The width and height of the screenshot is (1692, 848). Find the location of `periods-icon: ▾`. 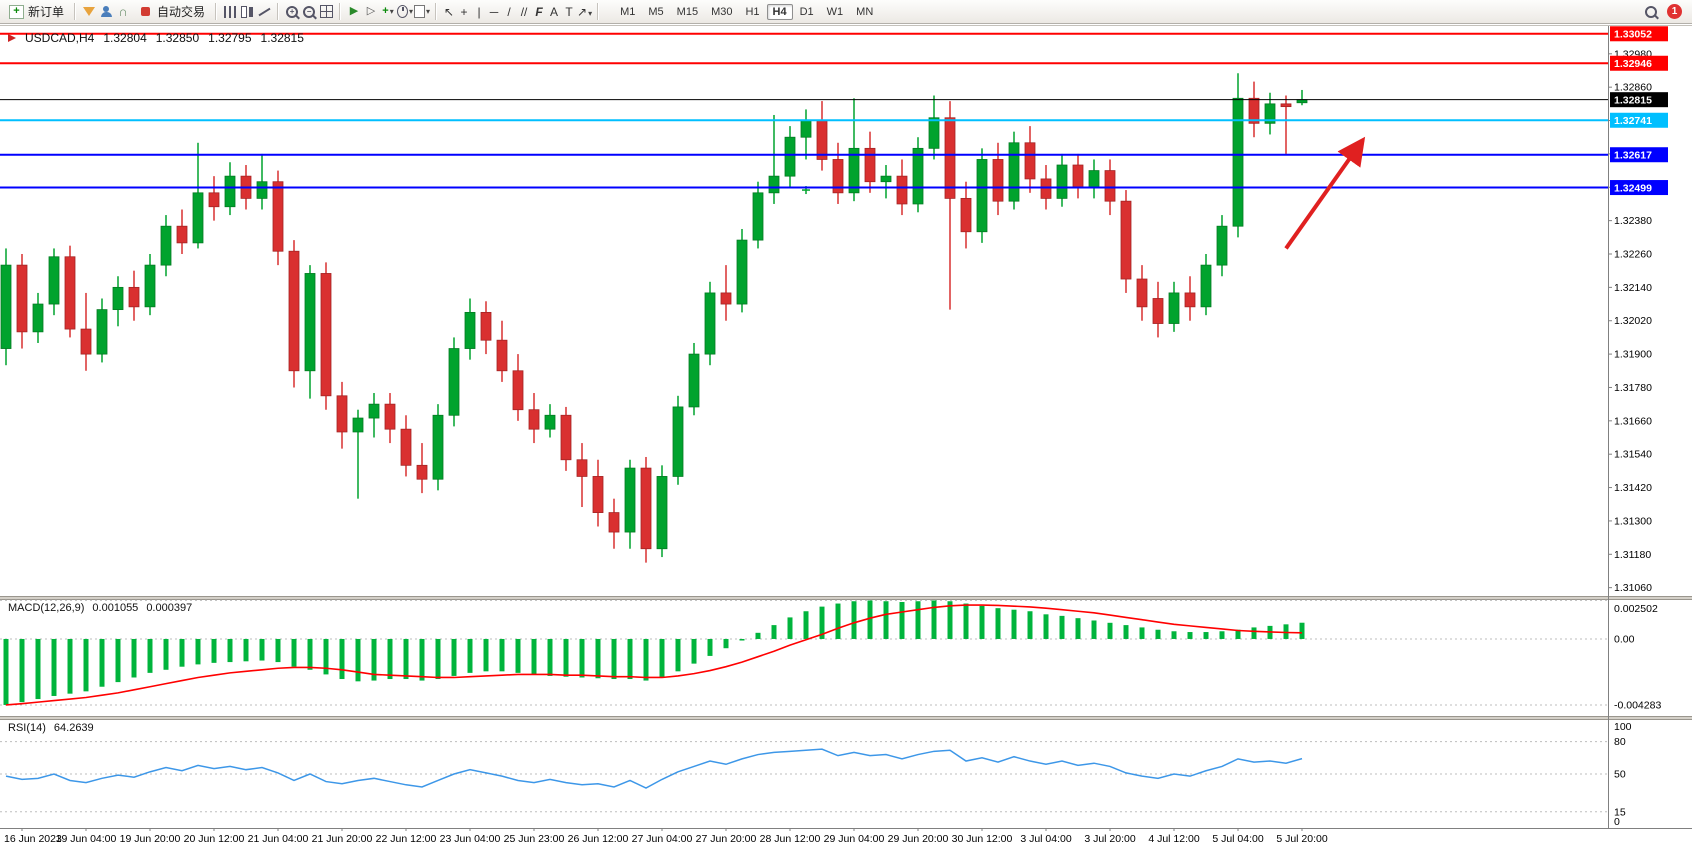

periods-icon: ▾ is located at coordinates (405, 11).